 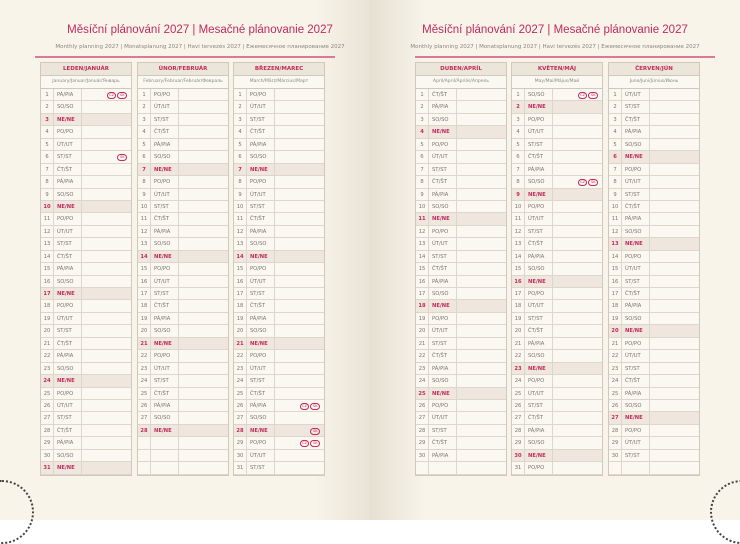 I want to click on day-row: 27 SO/SO, so click(x=279, y=418).